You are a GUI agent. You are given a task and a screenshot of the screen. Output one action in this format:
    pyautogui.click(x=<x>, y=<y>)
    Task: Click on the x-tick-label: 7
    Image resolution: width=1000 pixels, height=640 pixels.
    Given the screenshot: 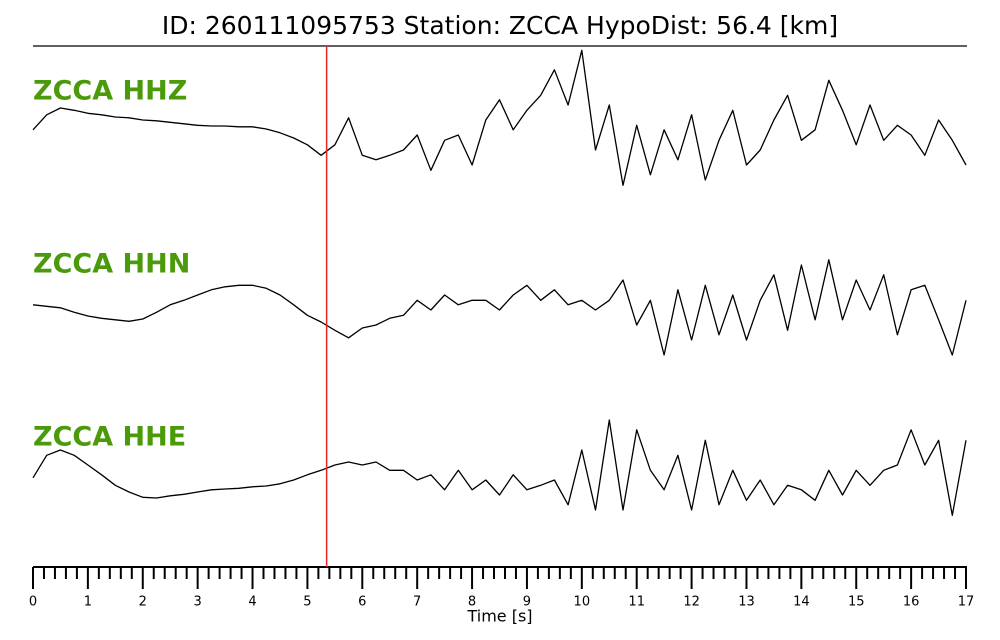 What is the action you would take?
    pyautogui.click(x=417, y=602)
    